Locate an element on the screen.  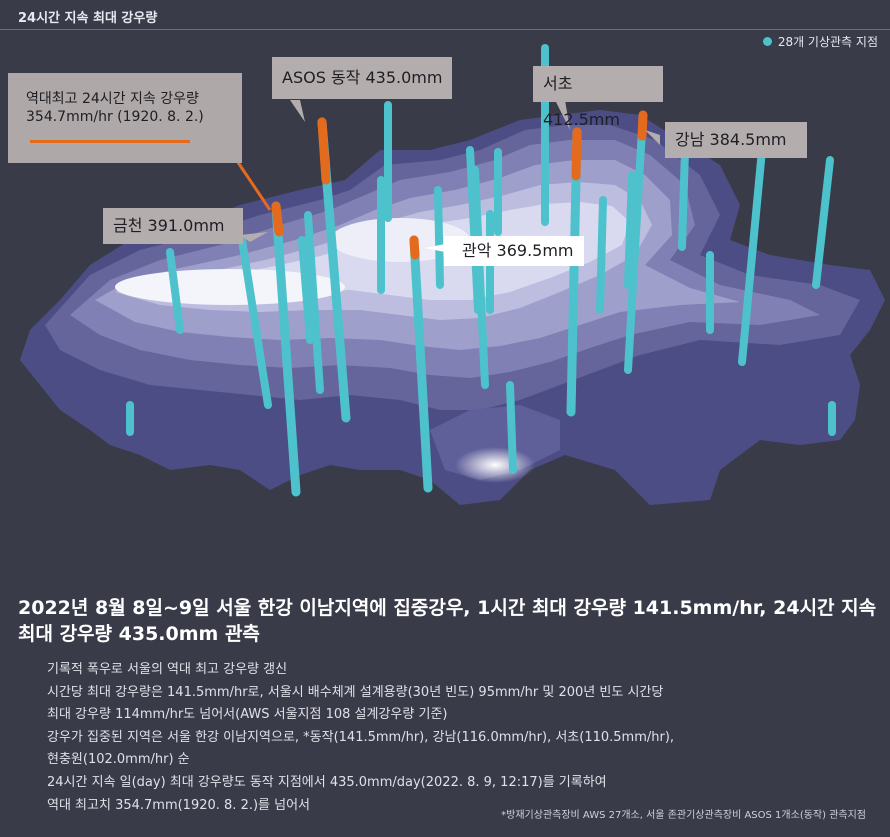
callout-pointer-gangnam is located at coordinates (652, 137).